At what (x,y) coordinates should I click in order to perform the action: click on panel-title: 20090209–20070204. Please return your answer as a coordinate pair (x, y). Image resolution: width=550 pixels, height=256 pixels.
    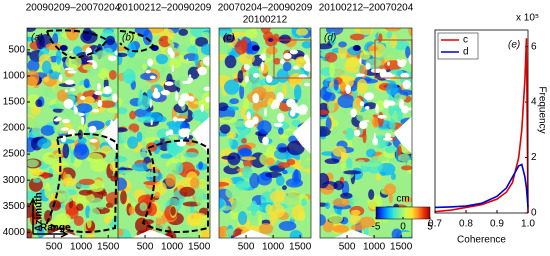
    Looking at the image, I should click on (73, 8).